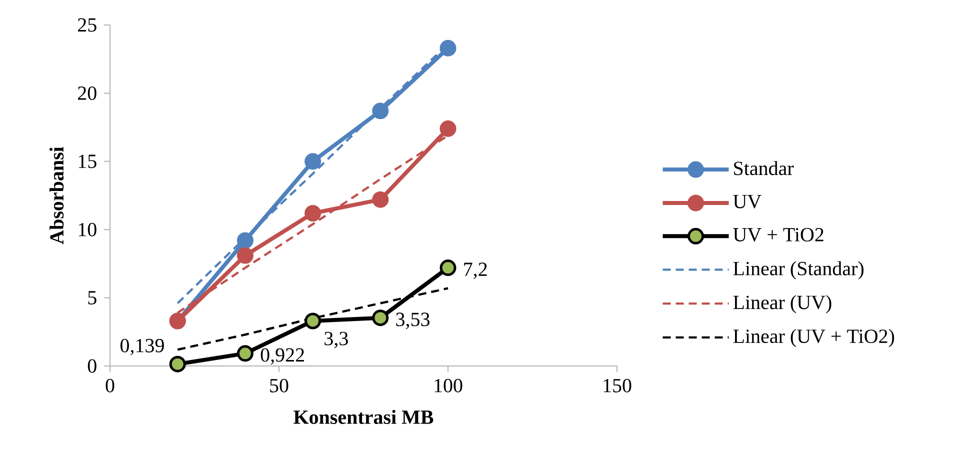  Describe the element at coordinates (747, 201) in the screenshot. I see `legend-label: UV` at that location.